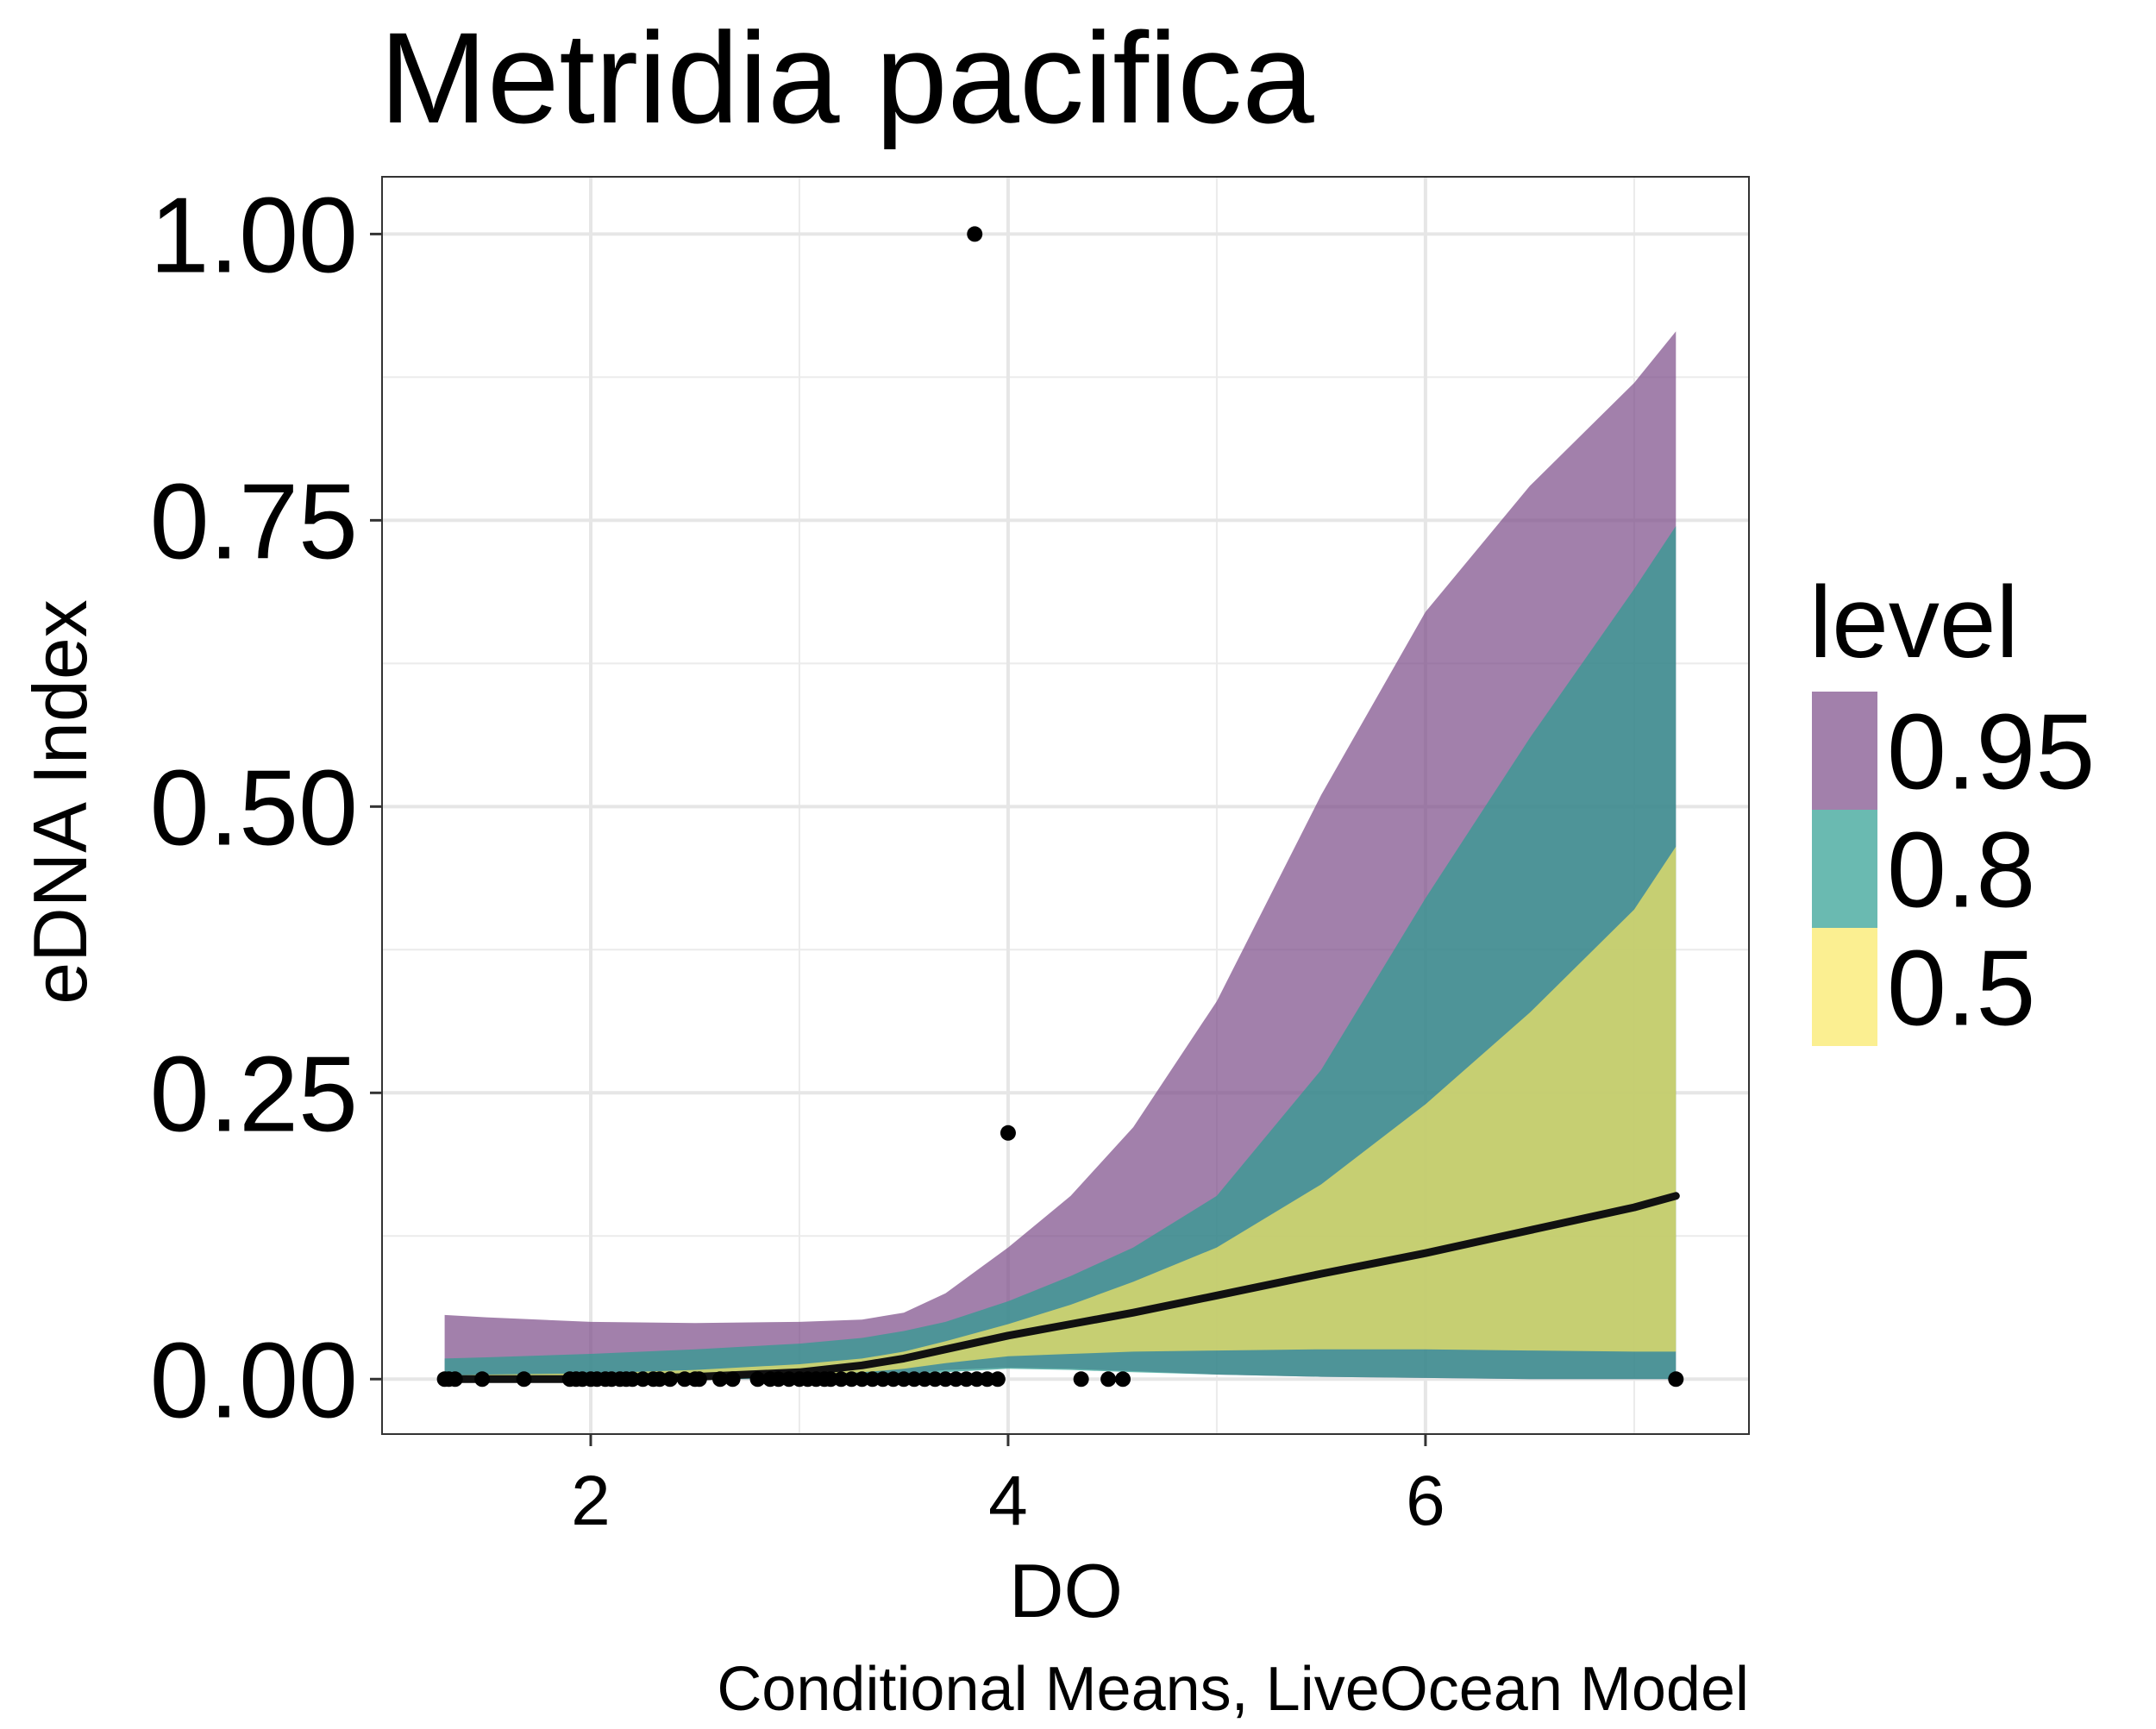 The image size is (2156, 1729). I want to click on chart-caption: Conditional Means, LiveOcean Model, so click(1233, 1690).